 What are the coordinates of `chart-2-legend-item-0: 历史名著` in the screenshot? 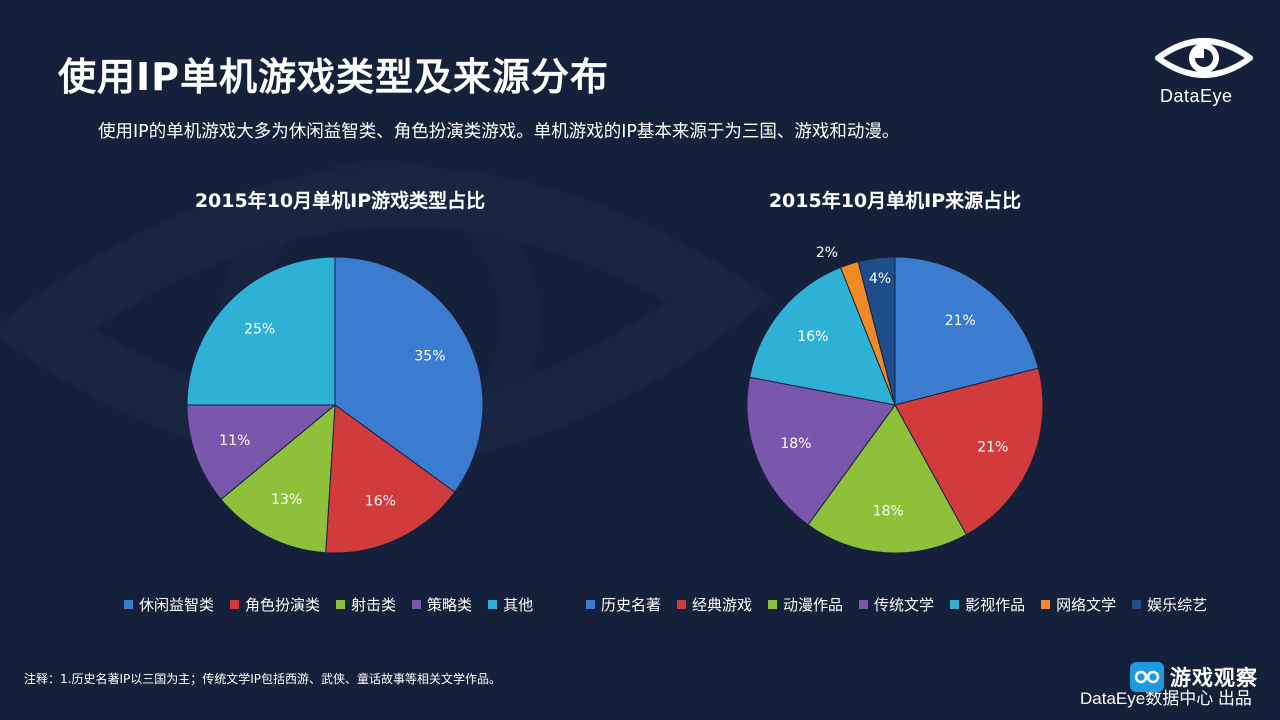 It's located at (623, 604).